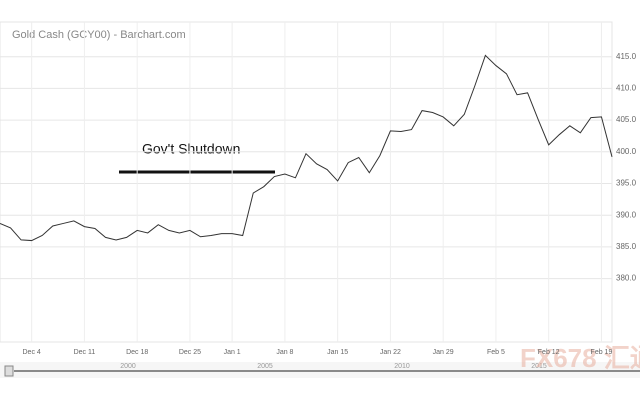 This screenshot has height=405, width=640. Describe the element at coordinates (626, 151) in the screenshot. I see `y-tick-label: 400.0` at that location.